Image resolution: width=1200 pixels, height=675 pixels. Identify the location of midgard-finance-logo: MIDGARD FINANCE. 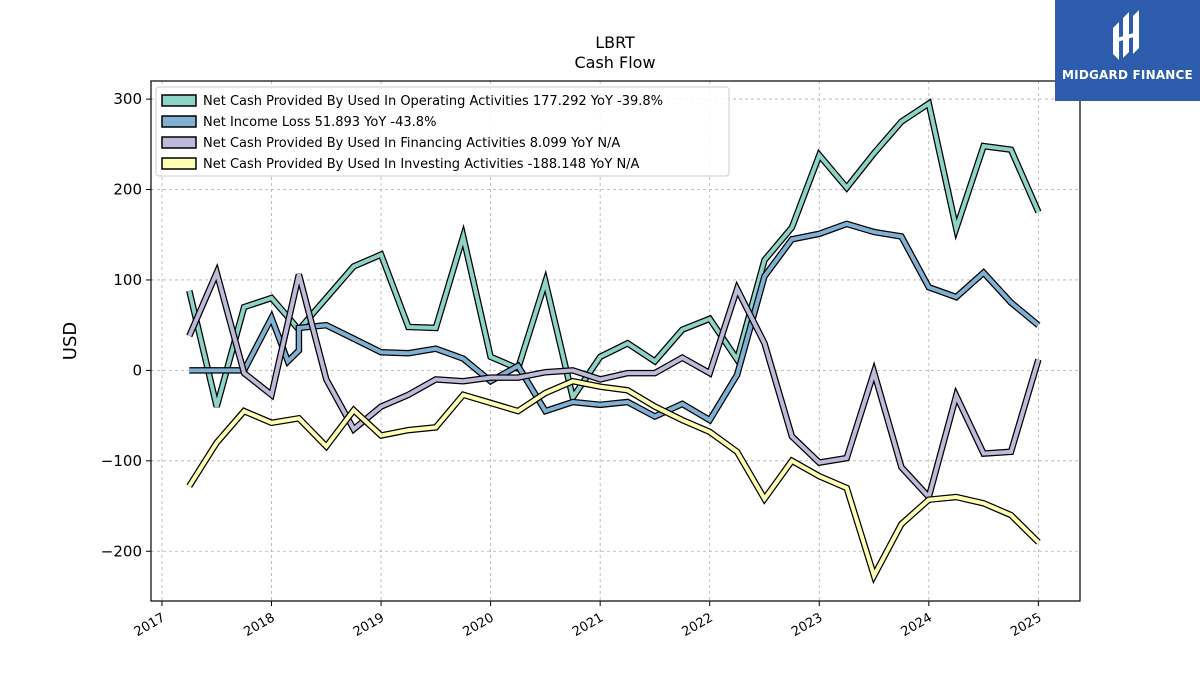
(1127, 50).